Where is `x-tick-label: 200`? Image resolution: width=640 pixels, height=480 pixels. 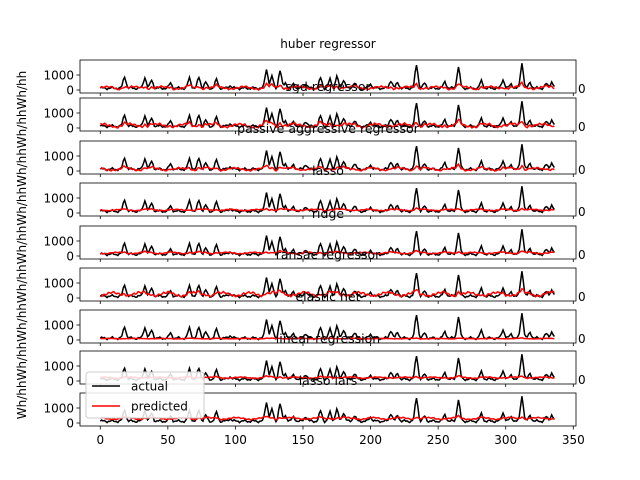
x-tick-label: 200 is located at coordinates (370, 440).